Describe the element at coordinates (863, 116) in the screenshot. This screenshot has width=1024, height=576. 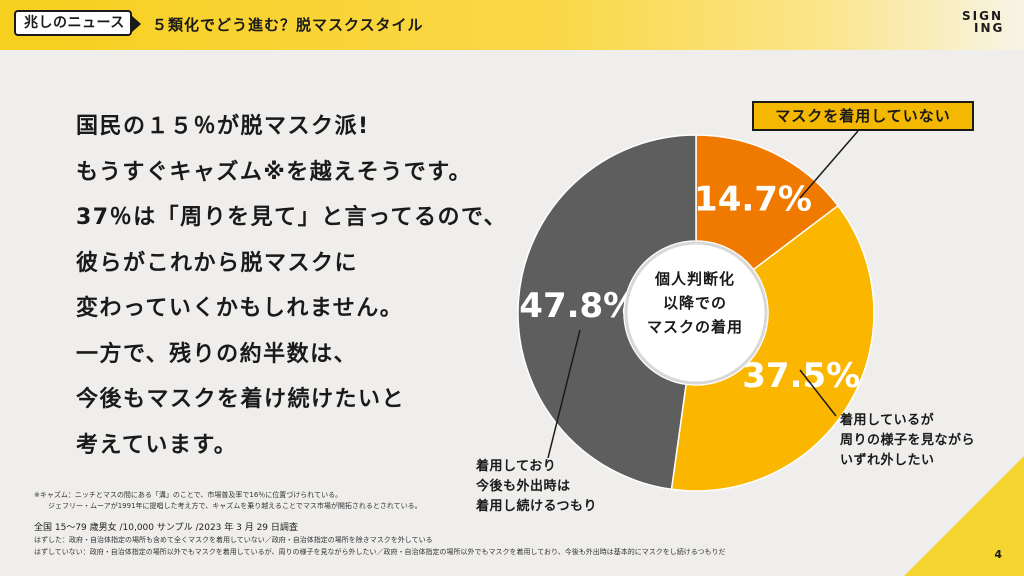
I see `label-not-wearing: マスクを着用していない` at that location.